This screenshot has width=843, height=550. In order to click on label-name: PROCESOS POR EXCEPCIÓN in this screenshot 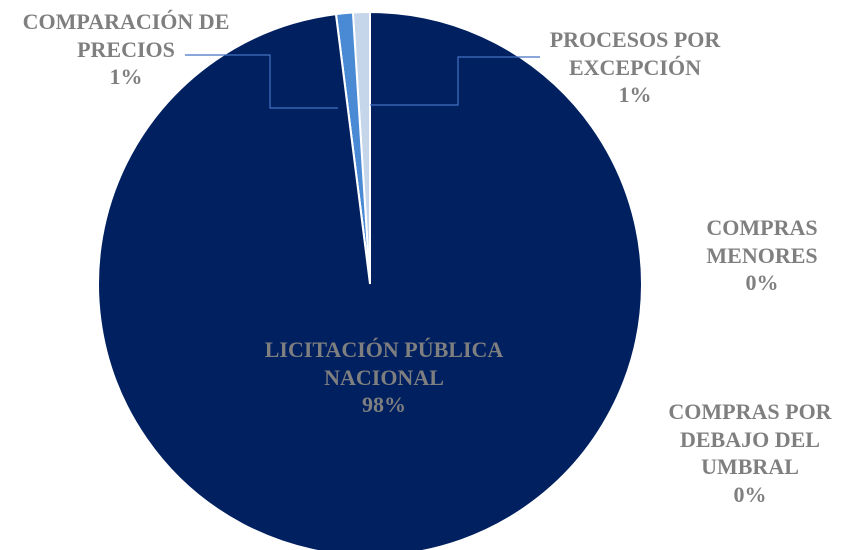, I will do `click(635, 53)`.